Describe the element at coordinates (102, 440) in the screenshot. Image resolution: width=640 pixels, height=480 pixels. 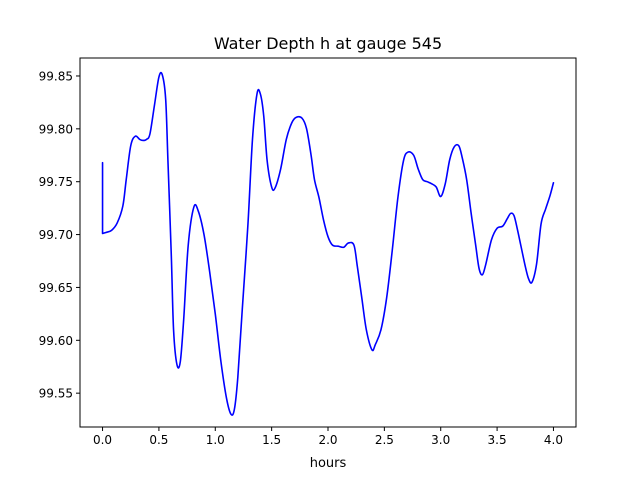
I see `x-tick-label: 0.0` at that location.